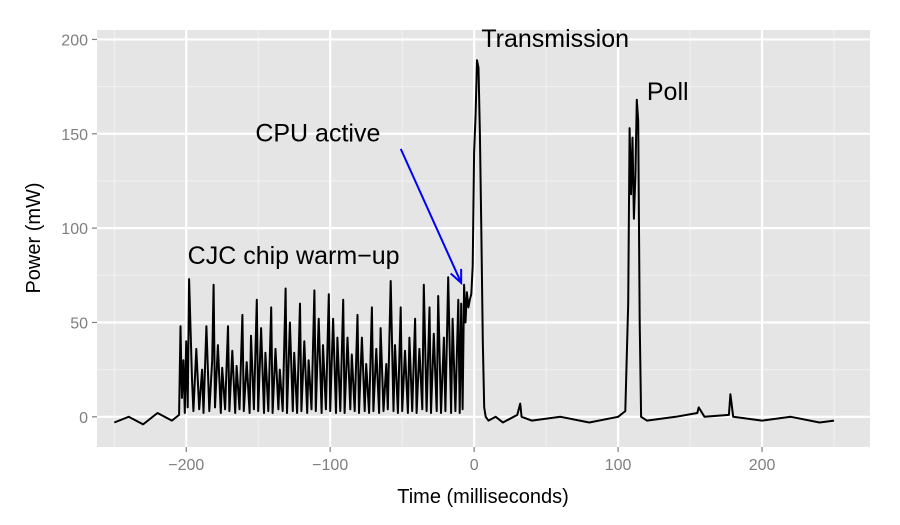  I want to click on y-tick-label: 0, so click(83, 418).